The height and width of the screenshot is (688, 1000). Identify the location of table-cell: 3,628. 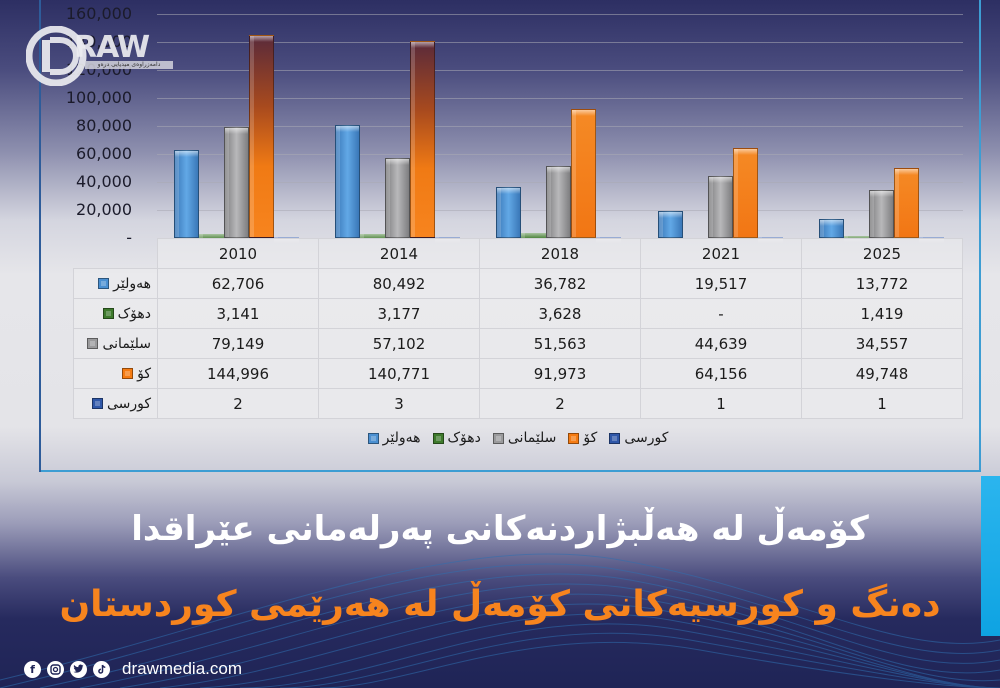
(560, 313).